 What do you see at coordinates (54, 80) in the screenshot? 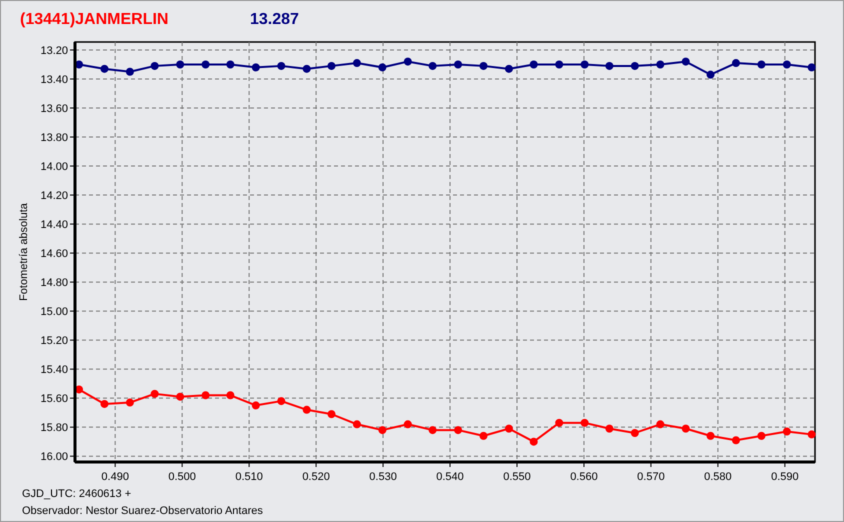
I see `y-tick-label: 13.40` at bounding box center [54, 80].